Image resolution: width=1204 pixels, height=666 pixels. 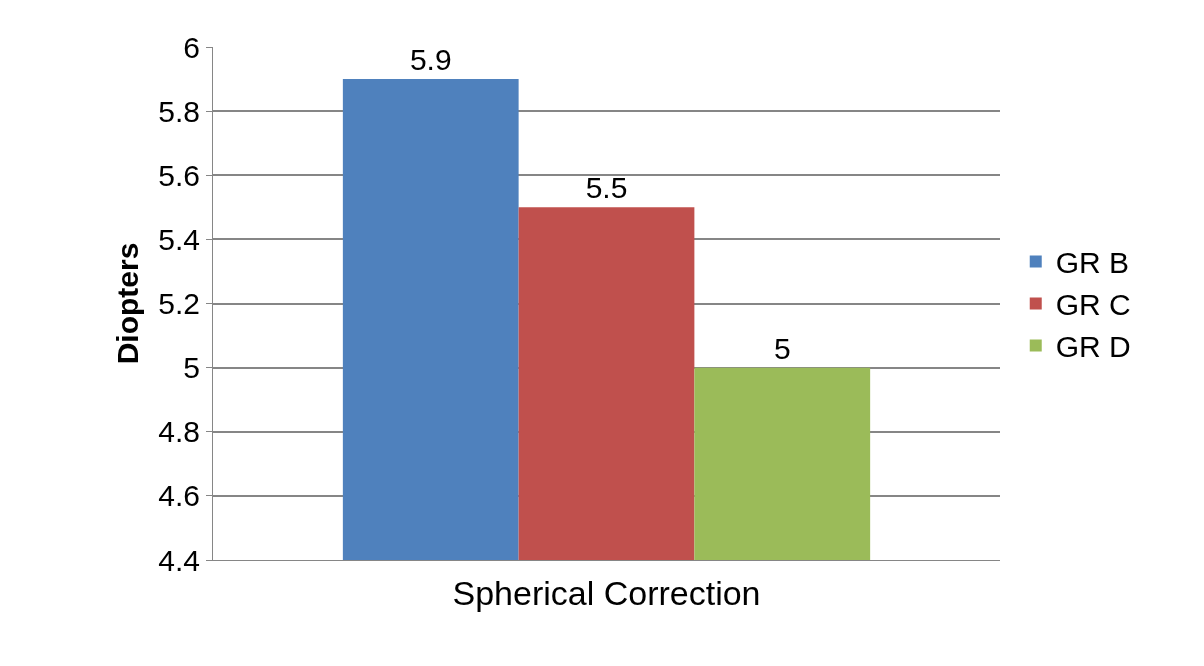 What do you see at coordinates (179, 111) in the screenshot?
I see `y-tick-label: 5.8` at bounding box center [179, 111].